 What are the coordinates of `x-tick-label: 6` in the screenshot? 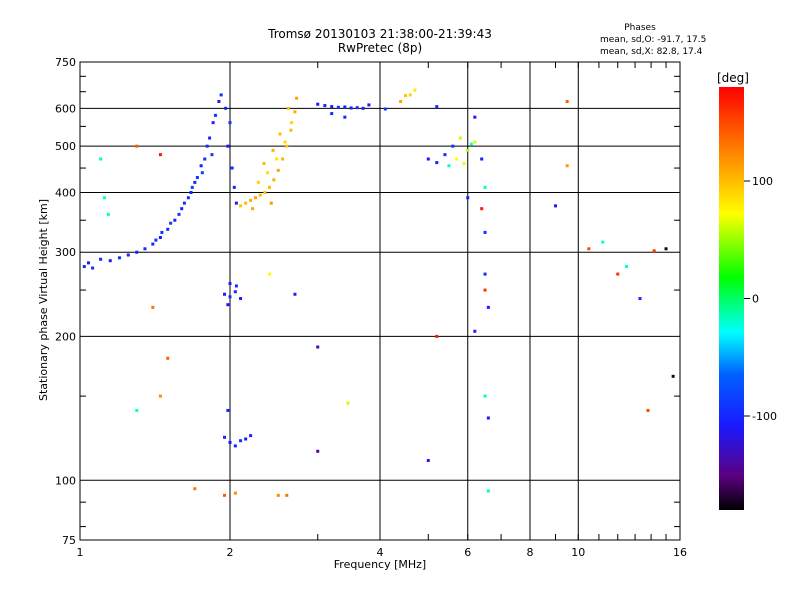 It's located at (467, 552).